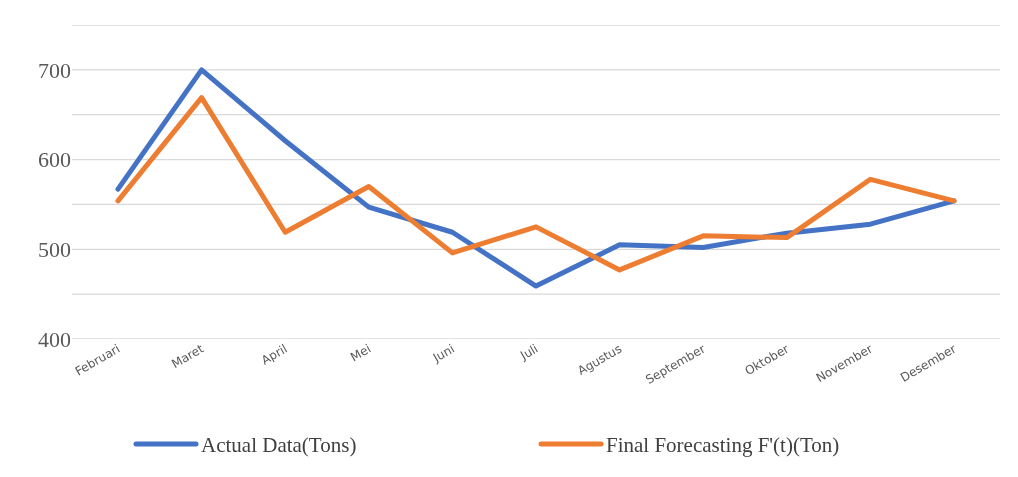 This screenshot has width=1018, height=477. I want to click on y-tick-label: 700, so click(54, 70).